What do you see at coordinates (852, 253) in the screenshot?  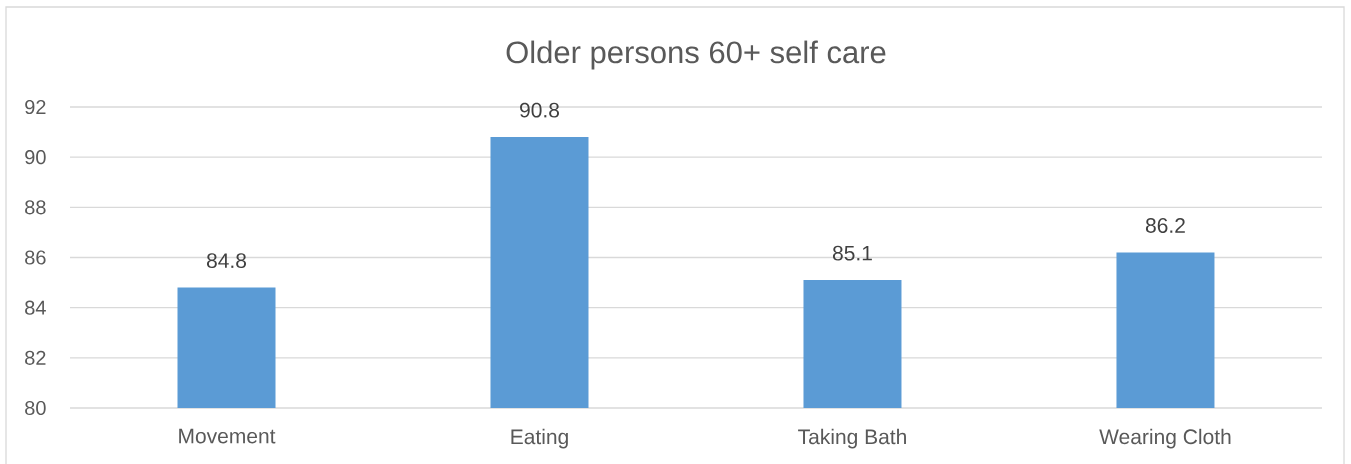 I see `data-label: 85.1` at bounding box center [852, 253].